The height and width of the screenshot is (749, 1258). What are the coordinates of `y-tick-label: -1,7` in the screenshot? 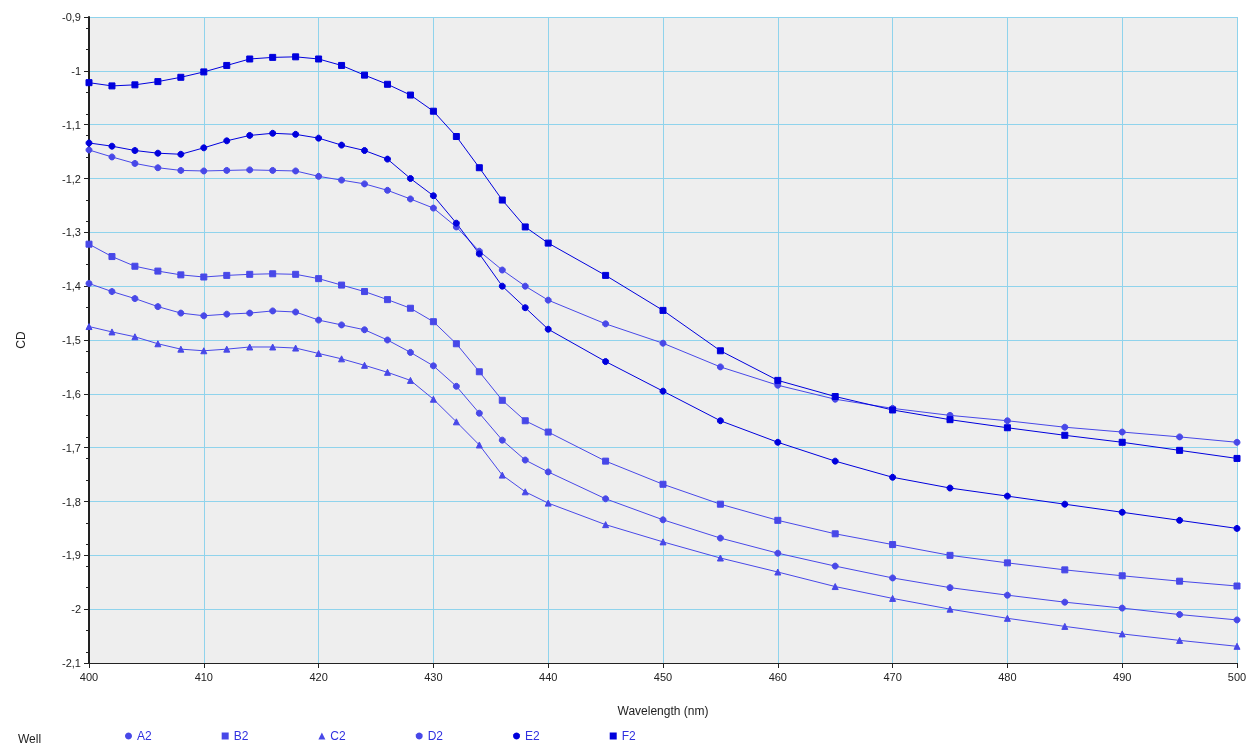 It's located at (71, 447).